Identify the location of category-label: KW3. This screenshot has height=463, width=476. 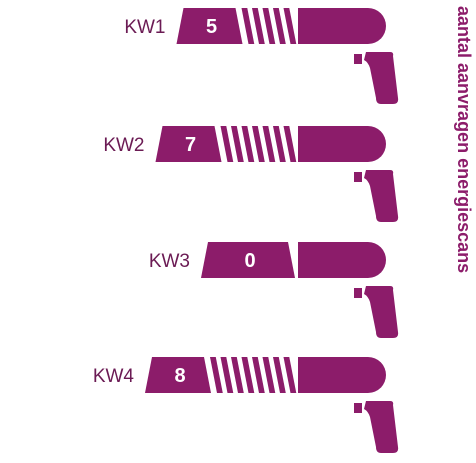
(169, 261).